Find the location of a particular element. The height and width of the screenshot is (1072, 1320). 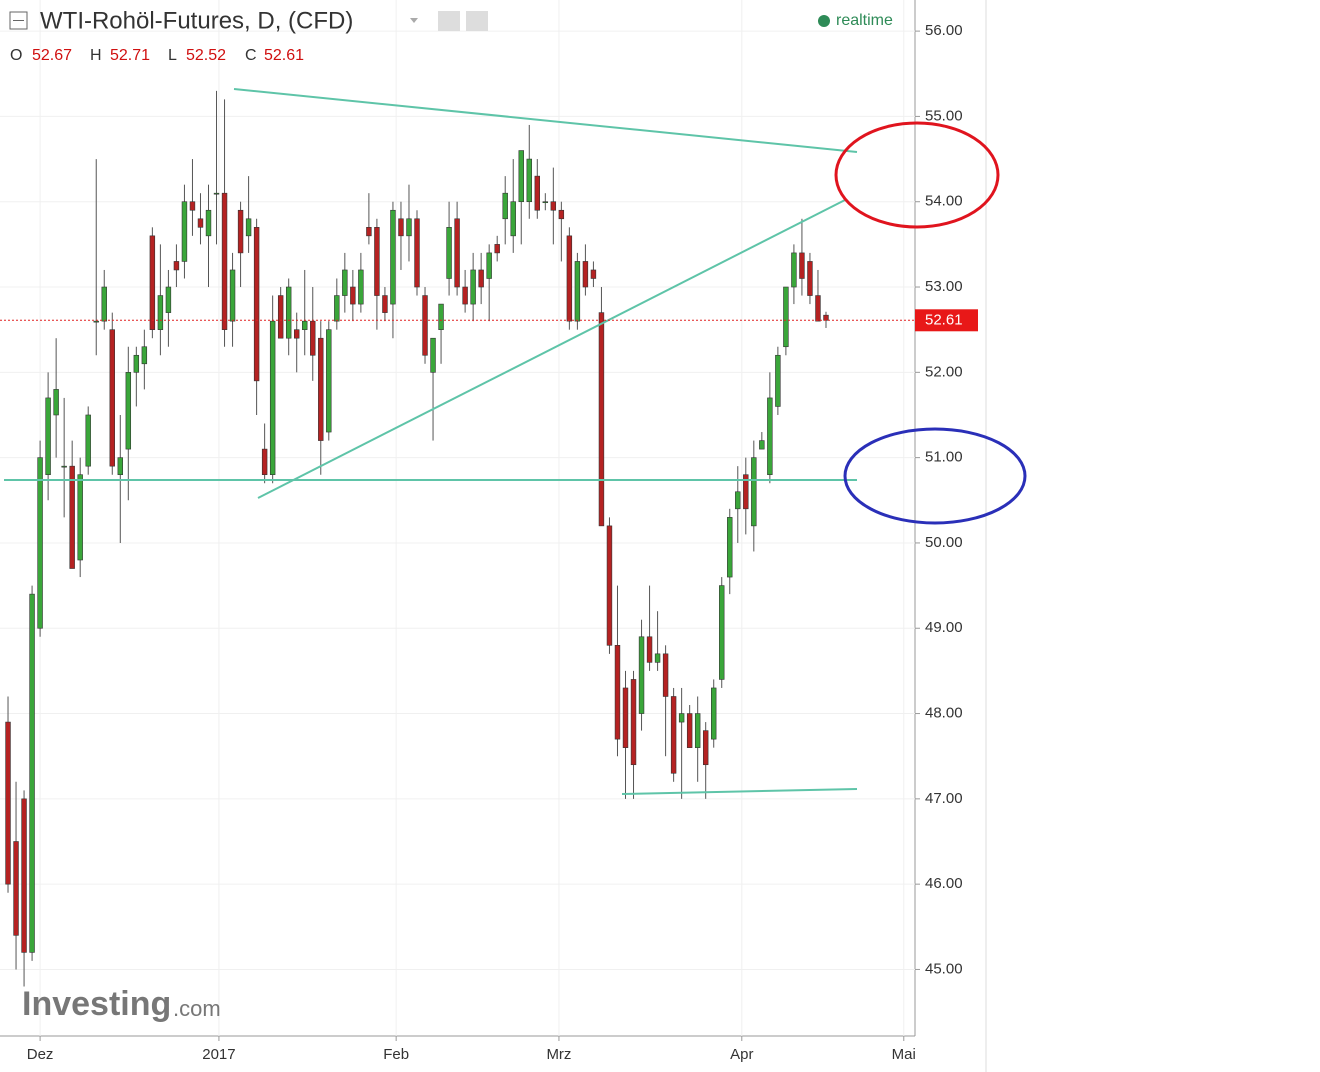

ohlc-label: C is located at coordinates (251, 55).